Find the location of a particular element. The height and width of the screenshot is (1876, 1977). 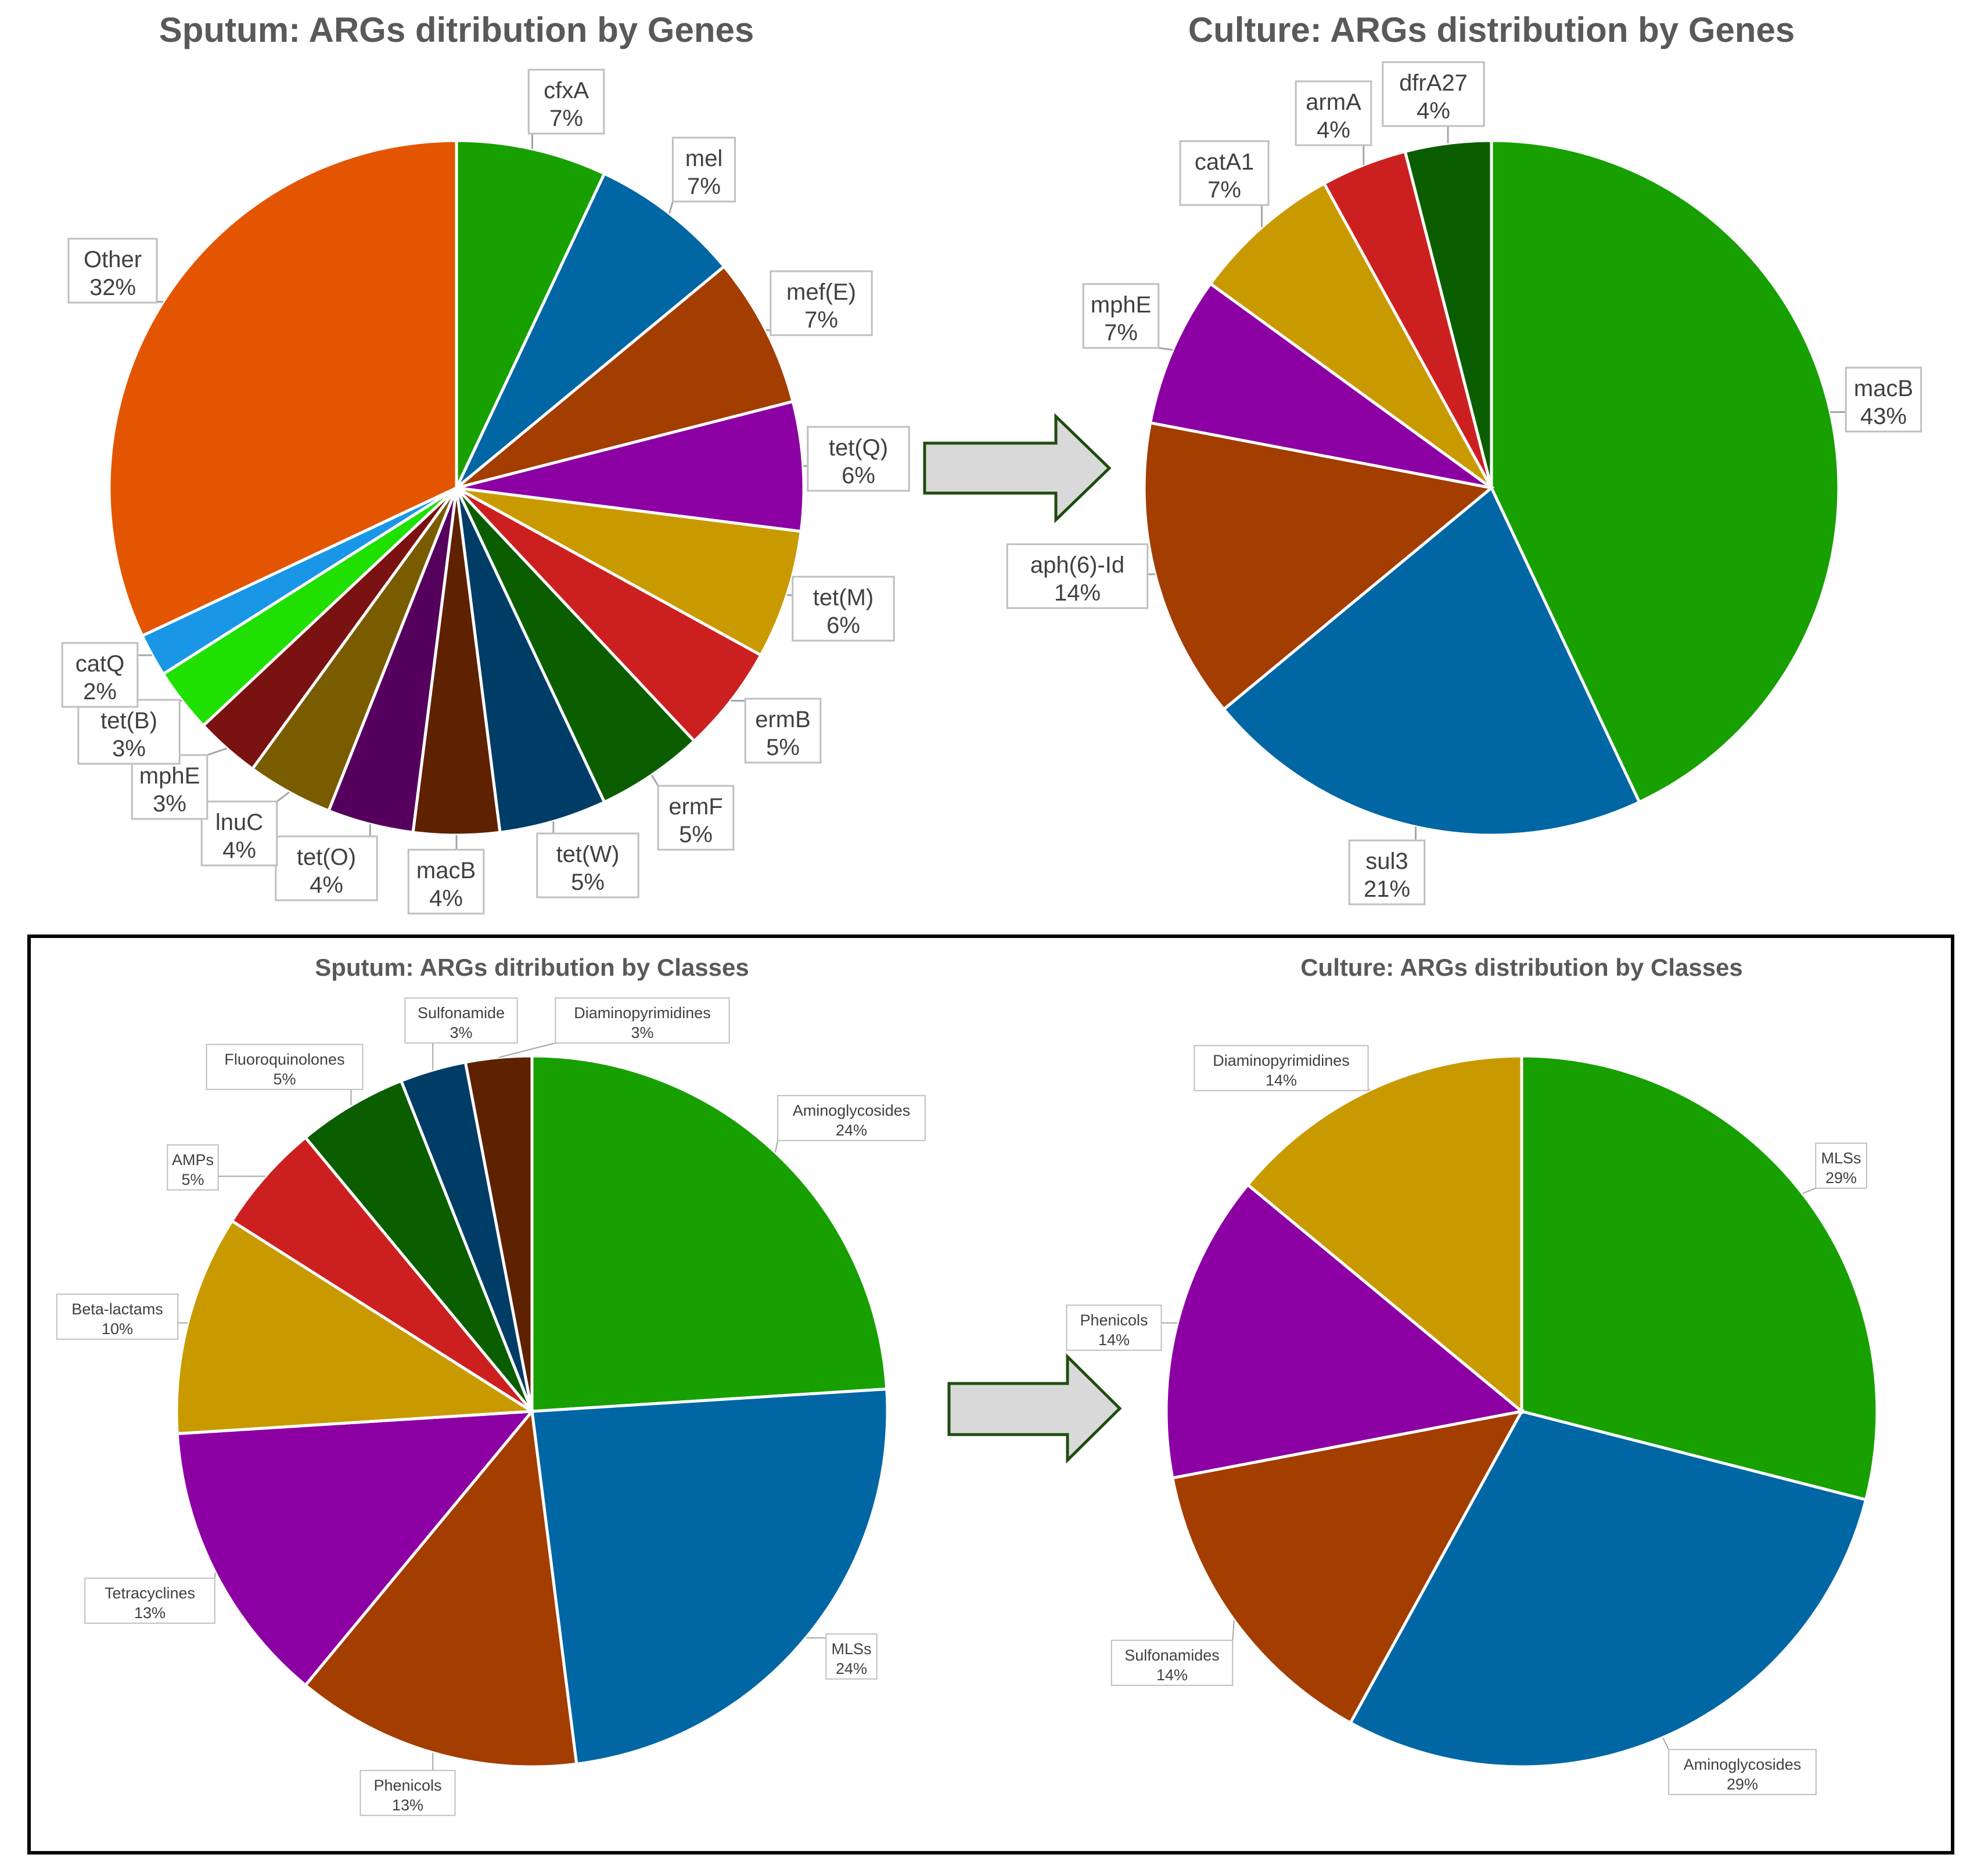

culture-classes-label-pct-sulfonamides: 14% is located at coordinates (1172, 1675).